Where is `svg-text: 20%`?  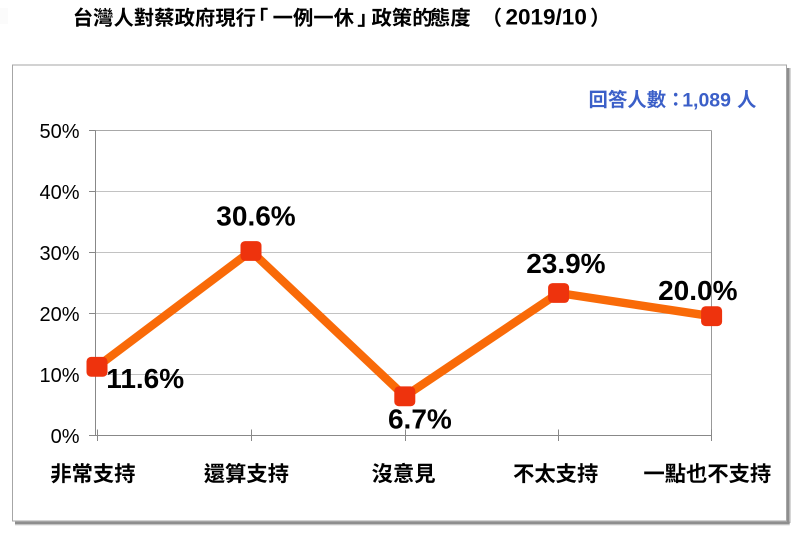
svg-text: 20% is located at coordinates (59, 315).